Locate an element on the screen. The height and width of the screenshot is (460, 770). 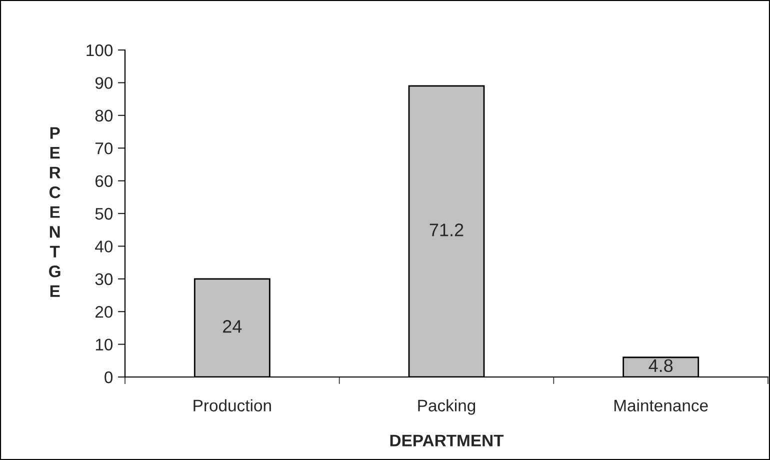
y-tick-label: 70 is located at coordinates (104, 148).